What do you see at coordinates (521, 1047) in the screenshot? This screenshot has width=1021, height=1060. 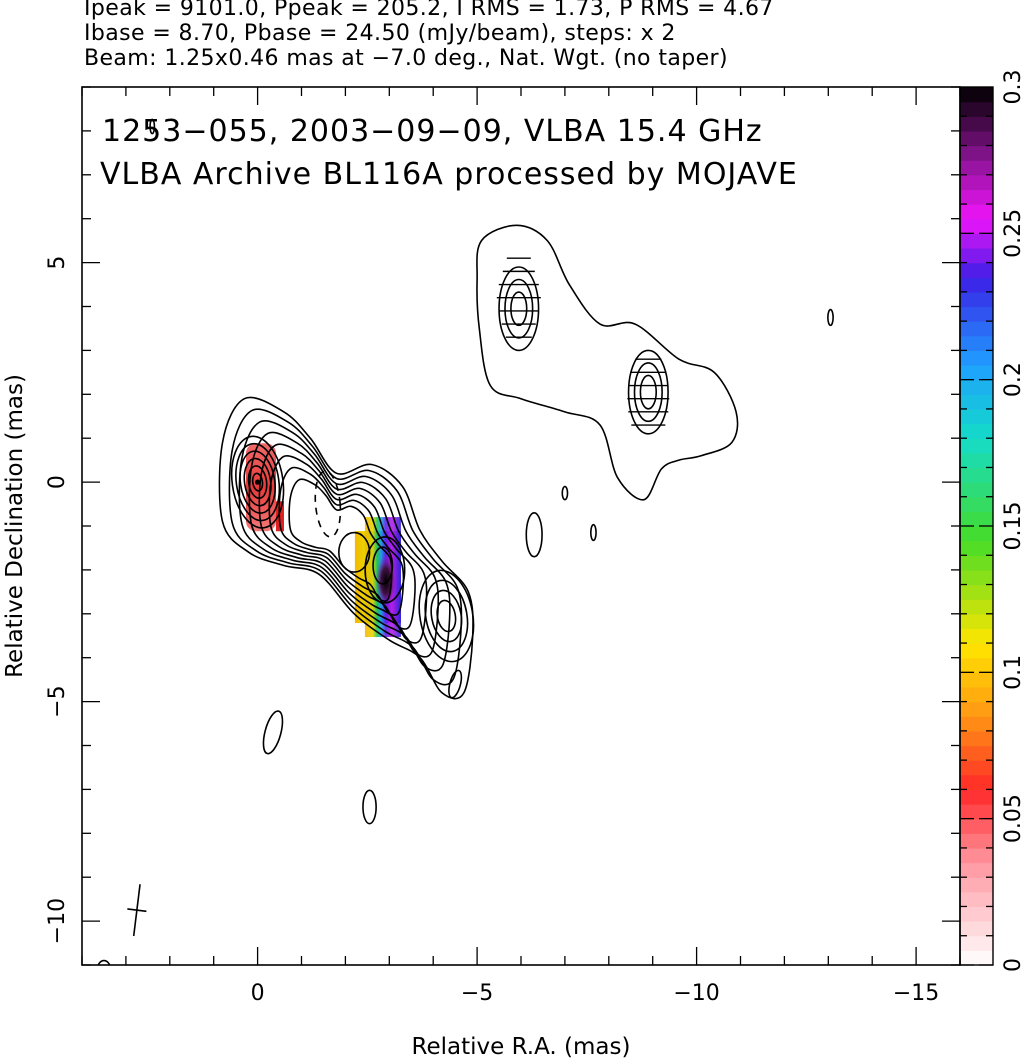 I see `x-axis-label: Relative R.A. (mas)` at bounding box center [521, 1047].